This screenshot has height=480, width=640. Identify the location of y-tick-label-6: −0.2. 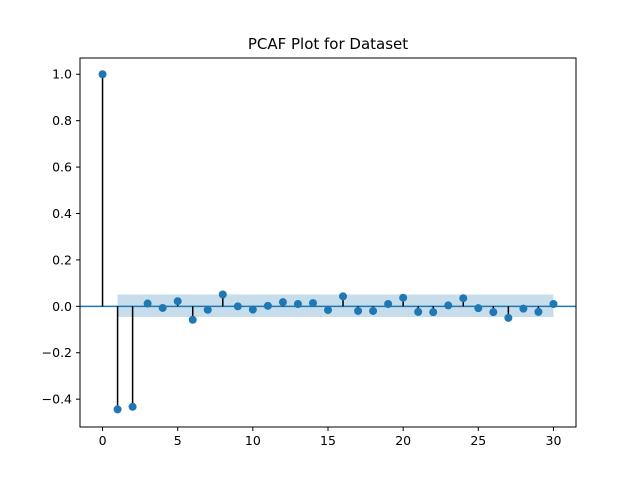
(57, 352).